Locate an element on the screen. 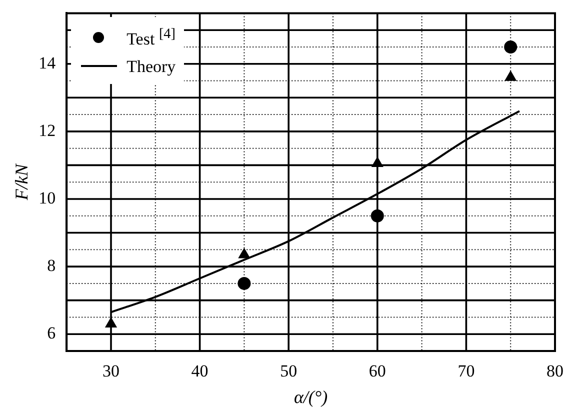 The height and width of the screenshot is (415, 577). y-axis-title: F/kN is located at coordinates (22, 182).